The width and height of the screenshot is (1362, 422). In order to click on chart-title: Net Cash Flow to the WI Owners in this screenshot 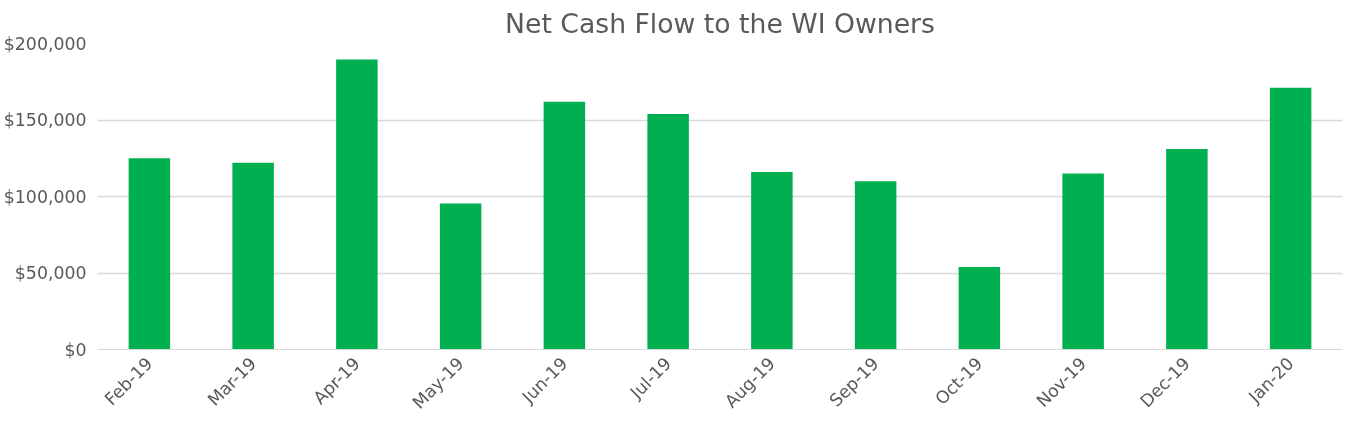, I will do `click(720, 23)`.